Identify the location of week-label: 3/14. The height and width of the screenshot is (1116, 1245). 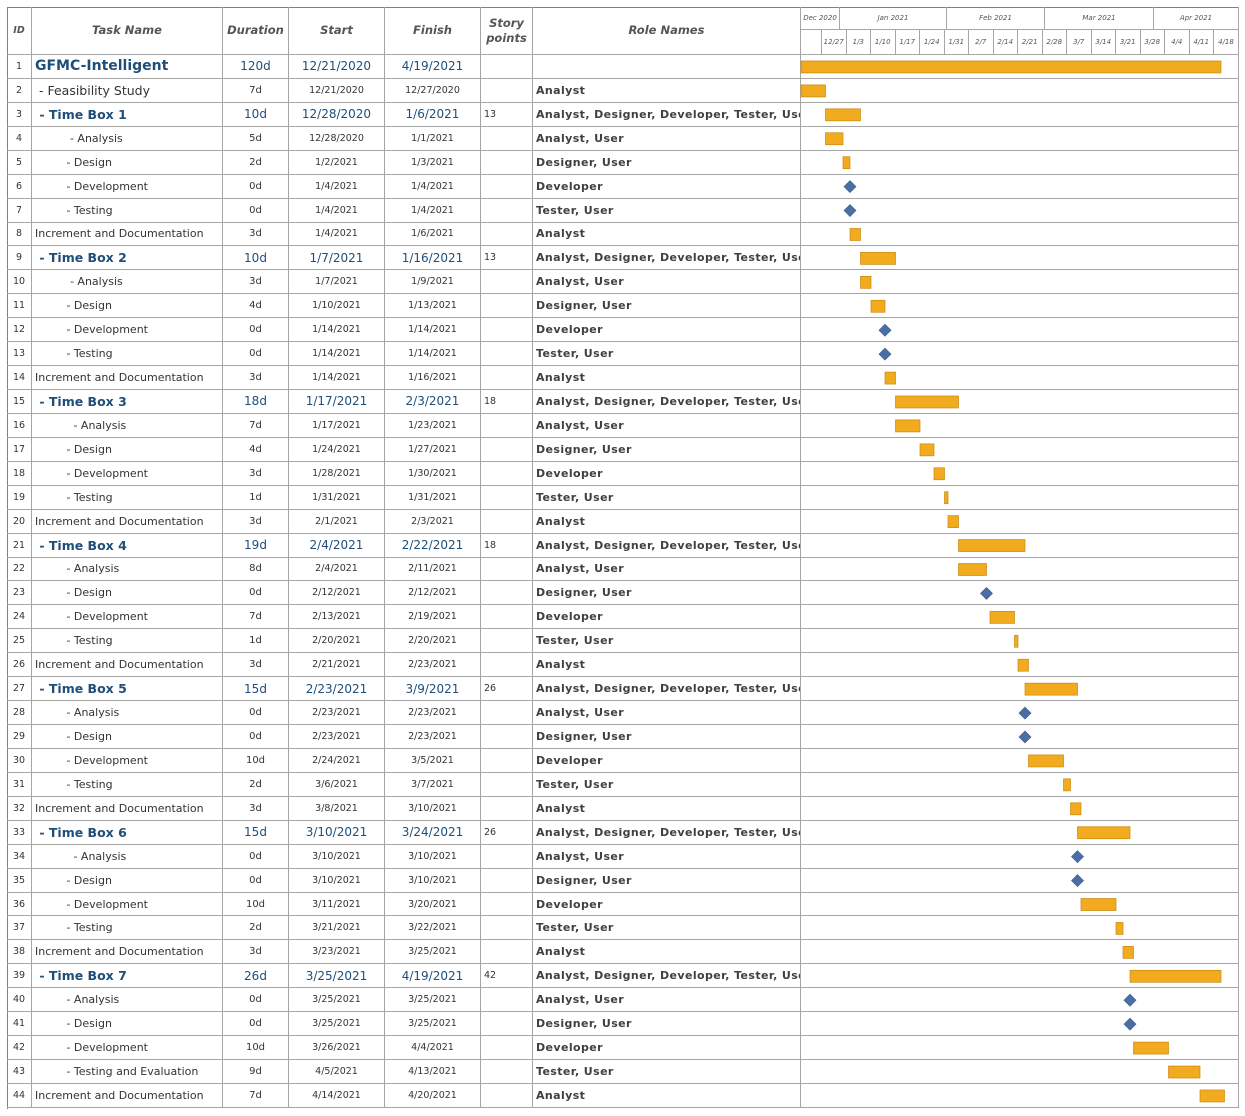
(1103, 42).